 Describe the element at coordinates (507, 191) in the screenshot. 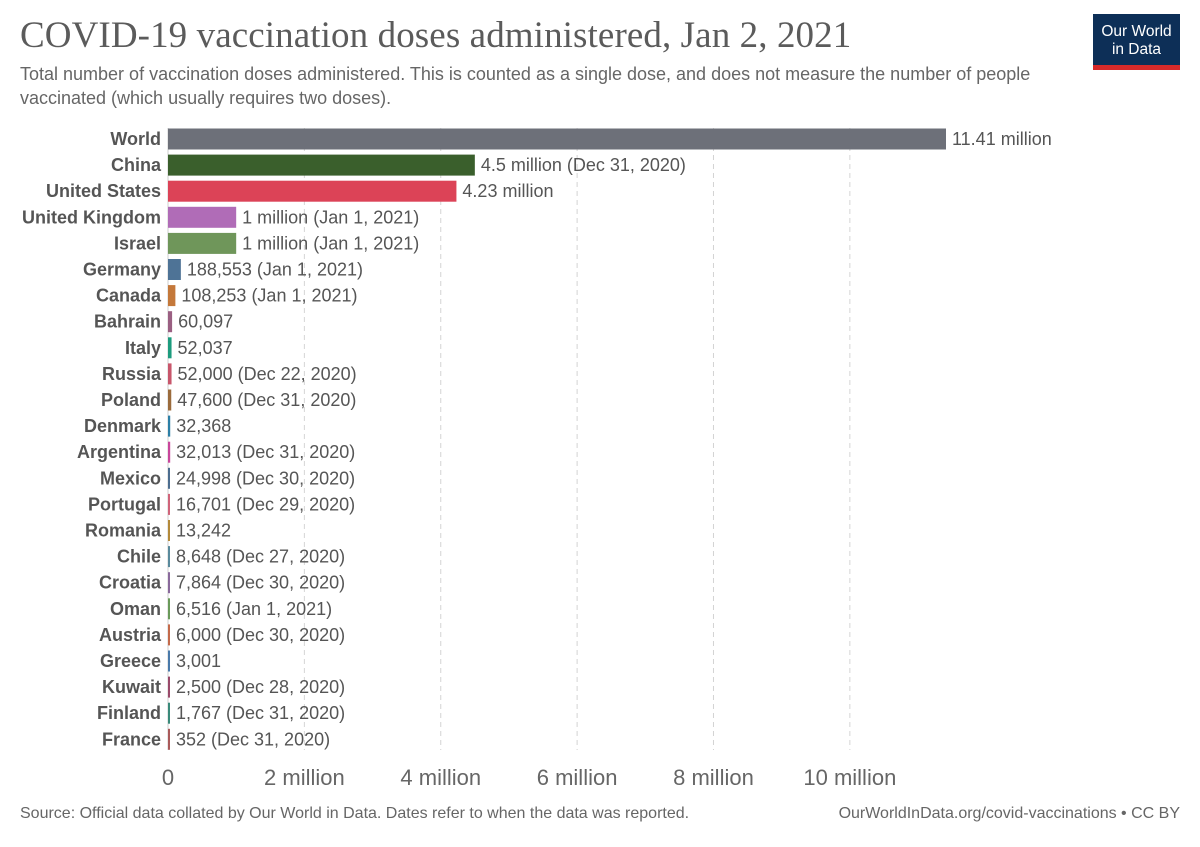

I see `value-label: 4.23 million` at that location.